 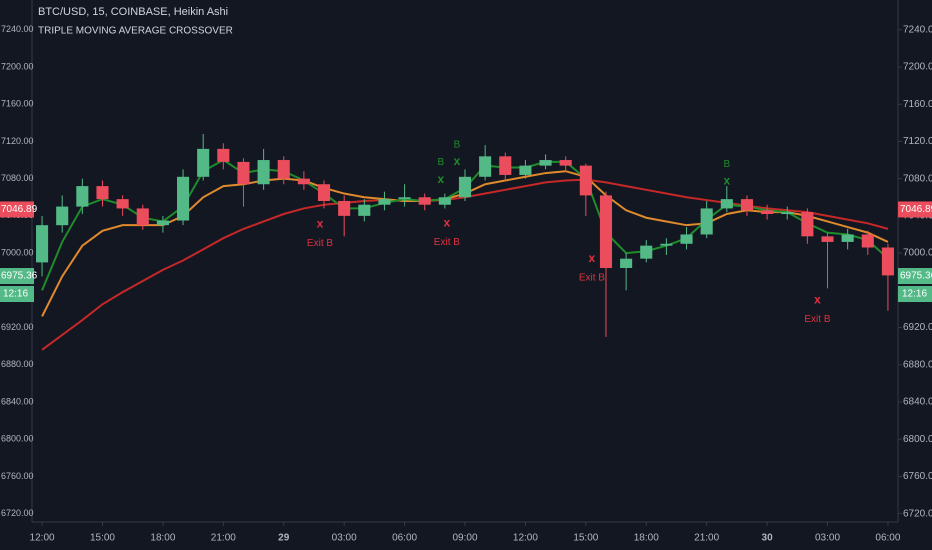 What do you see at coordinates (464, 538) in the screenshot?
I see `x-tick-label: 09:00` at bounding box center [464, 538].